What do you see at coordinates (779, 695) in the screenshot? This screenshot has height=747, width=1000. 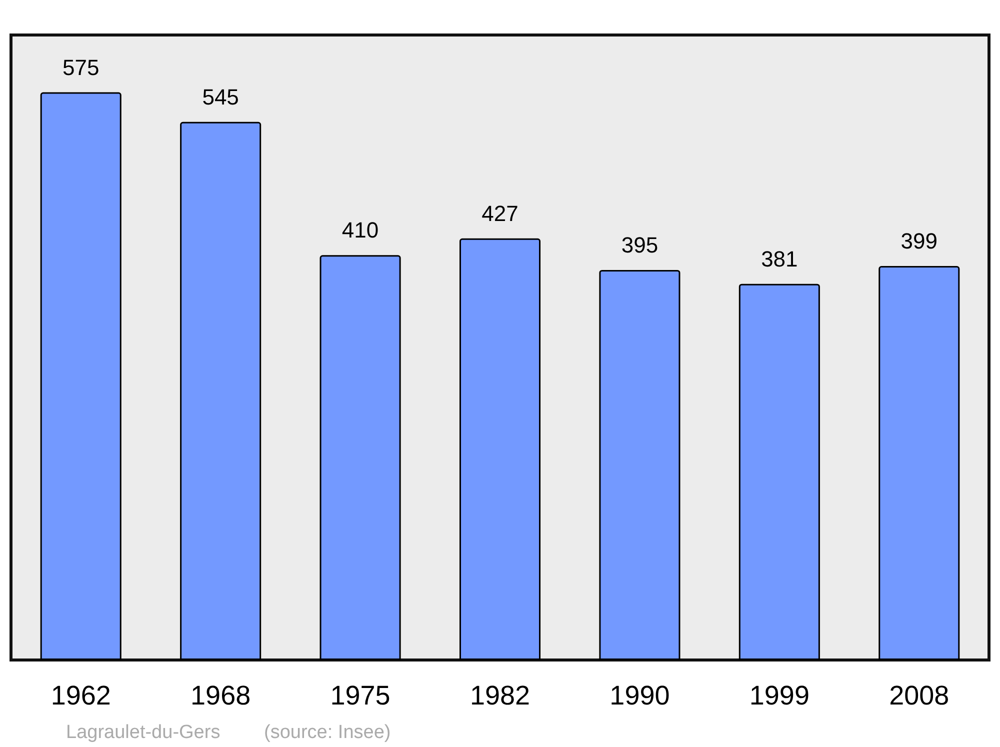 I see `x-tick-label: 1999` at bounding box center [779, 695].